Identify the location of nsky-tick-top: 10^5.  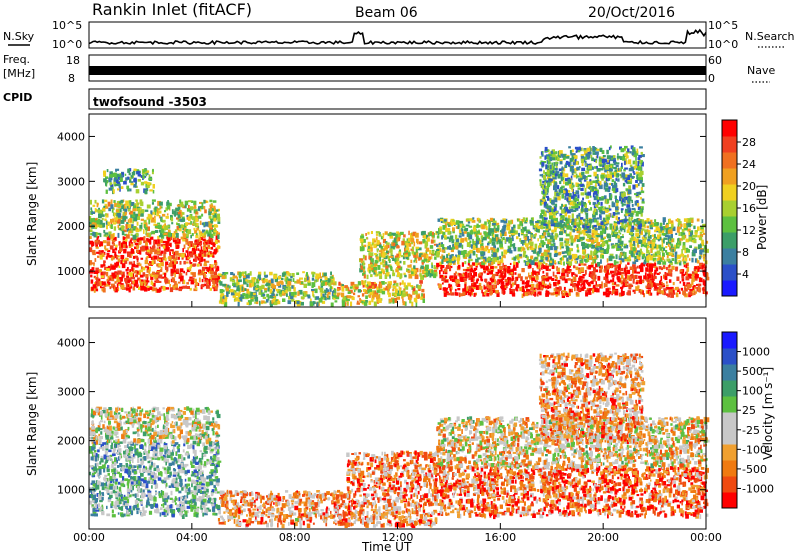
(67, 25).